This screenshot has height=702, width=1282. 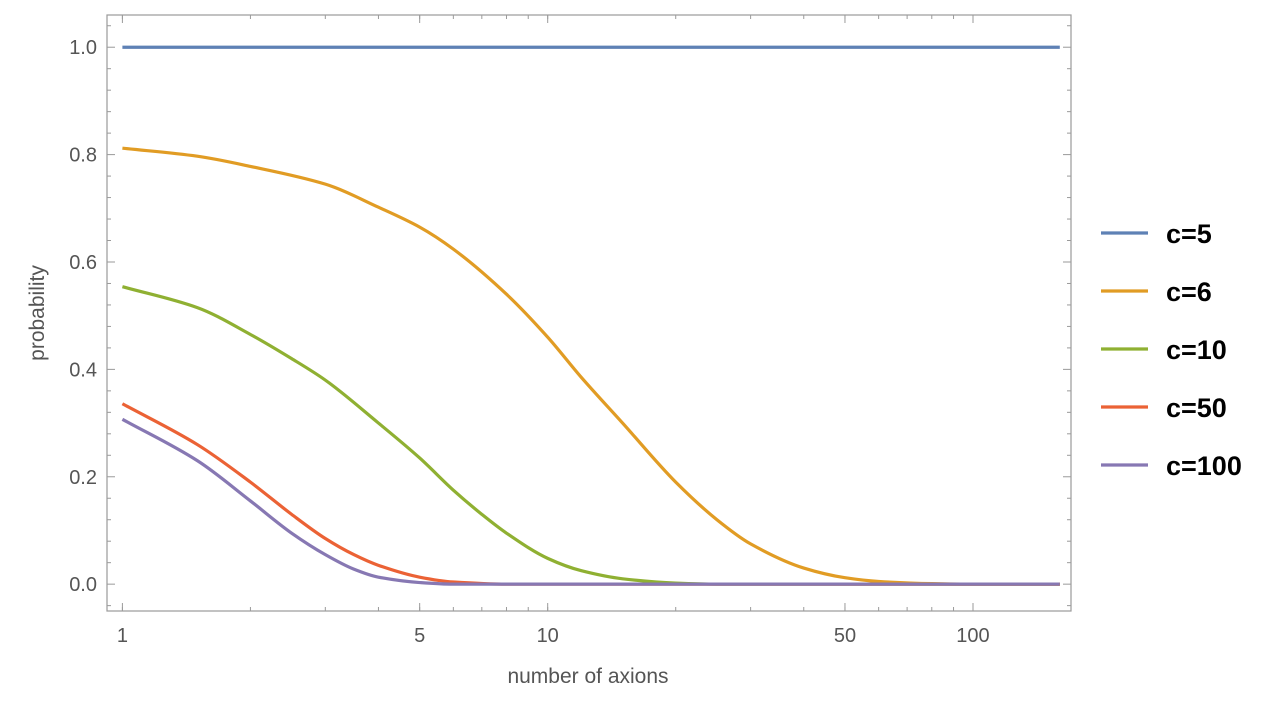 What do you see at coordinates (83, 585) in the screenshot?
I see `y-tick-label: 0.0` at bounding box center [83, 585].